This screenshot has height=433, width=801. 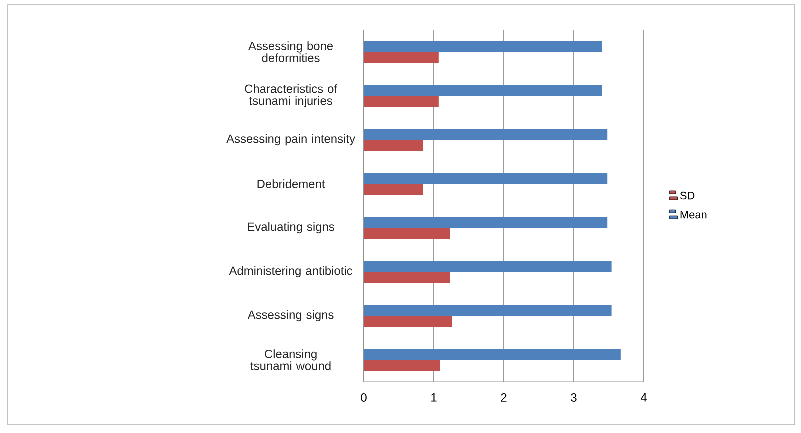 What do you see at coordinates (687, 196) in the screenshot?
I see `legend-label: SD` at bounding box center [687, 196].